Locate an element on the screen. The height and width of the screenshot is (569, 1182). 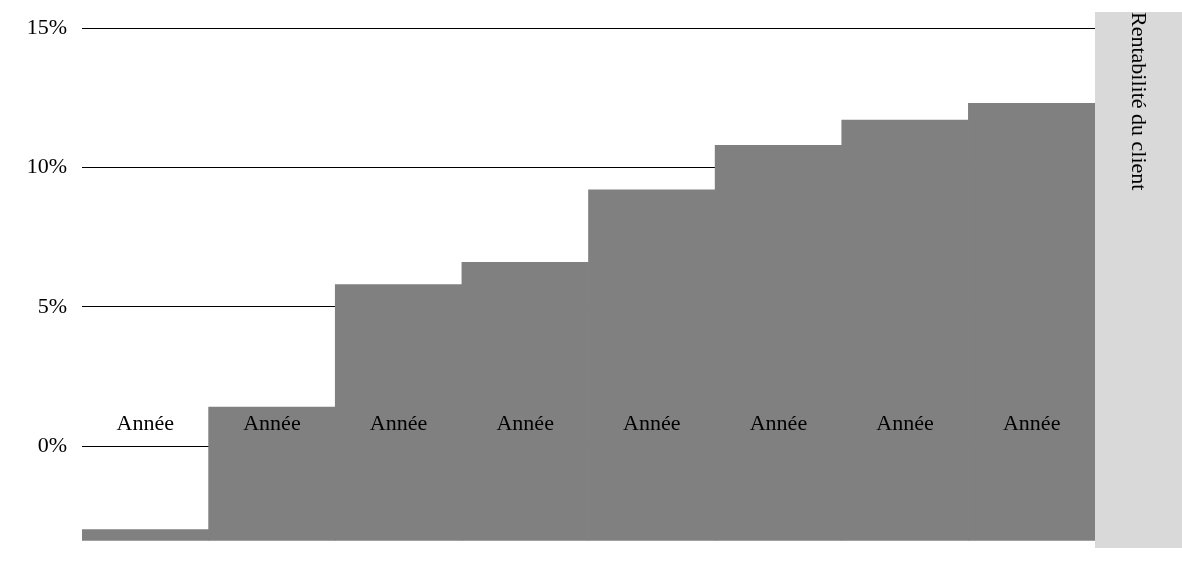
y-tick-label: 5% is located at coordinates (52, 305).